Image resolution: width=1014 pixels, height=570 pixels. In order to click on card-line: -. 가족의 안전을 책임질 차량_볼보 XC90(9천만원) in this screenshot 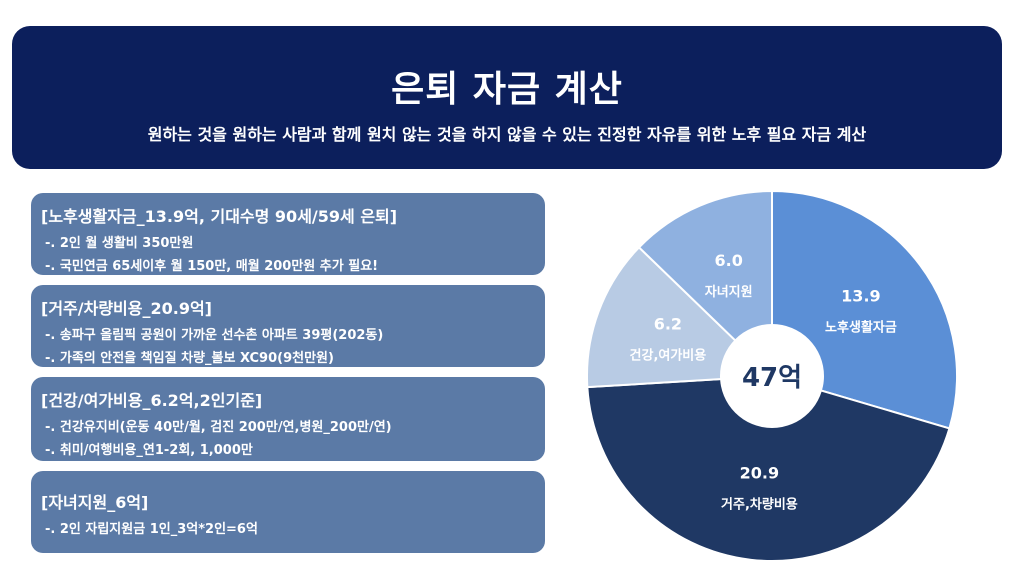, I will do `click(189, 358)`.